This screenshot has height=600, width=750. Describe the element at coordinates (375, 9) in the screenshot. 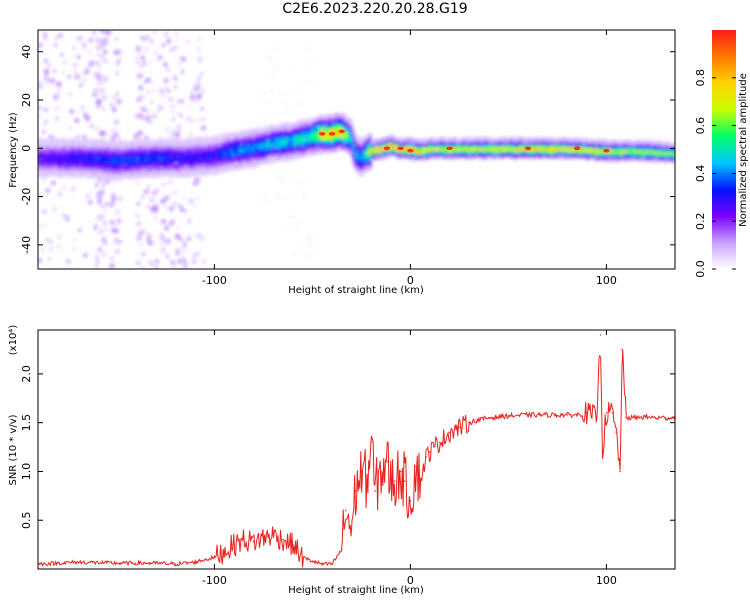

I see `page-title: C2E6.2023.220.20.28.G19` at that location.